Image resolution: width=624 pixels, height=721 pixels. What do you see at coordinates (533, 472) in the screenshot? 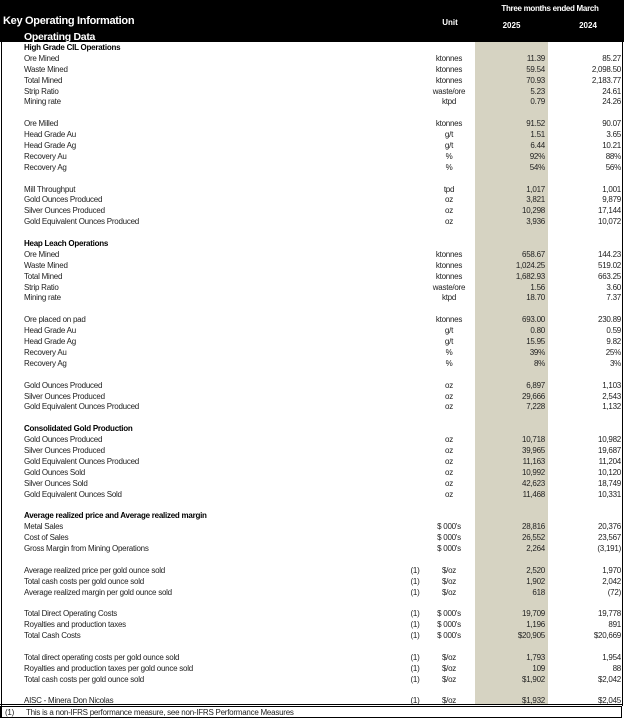
I see `value-2025: 10,992` at bounding box center [533, 472].